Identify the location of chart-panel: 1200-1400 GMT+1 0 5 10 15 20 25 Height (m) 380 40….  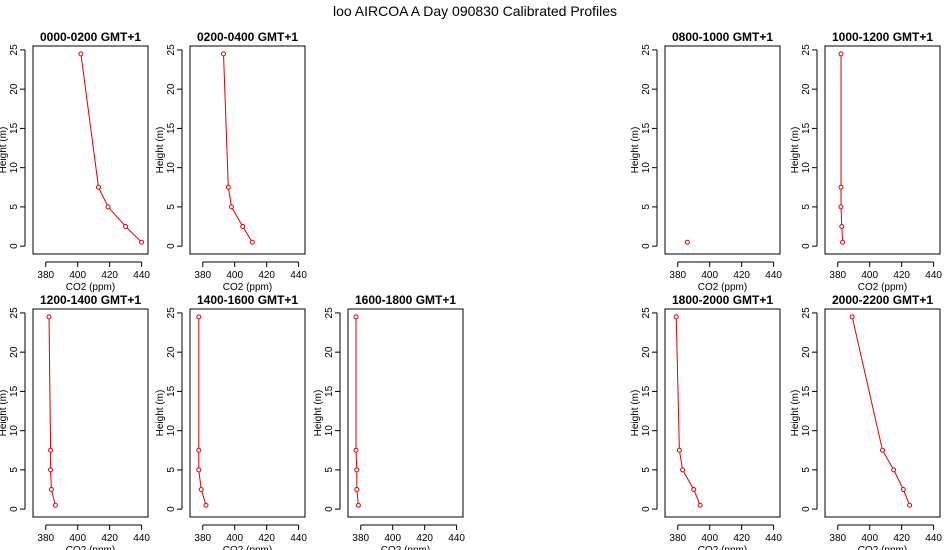
(75, 421).